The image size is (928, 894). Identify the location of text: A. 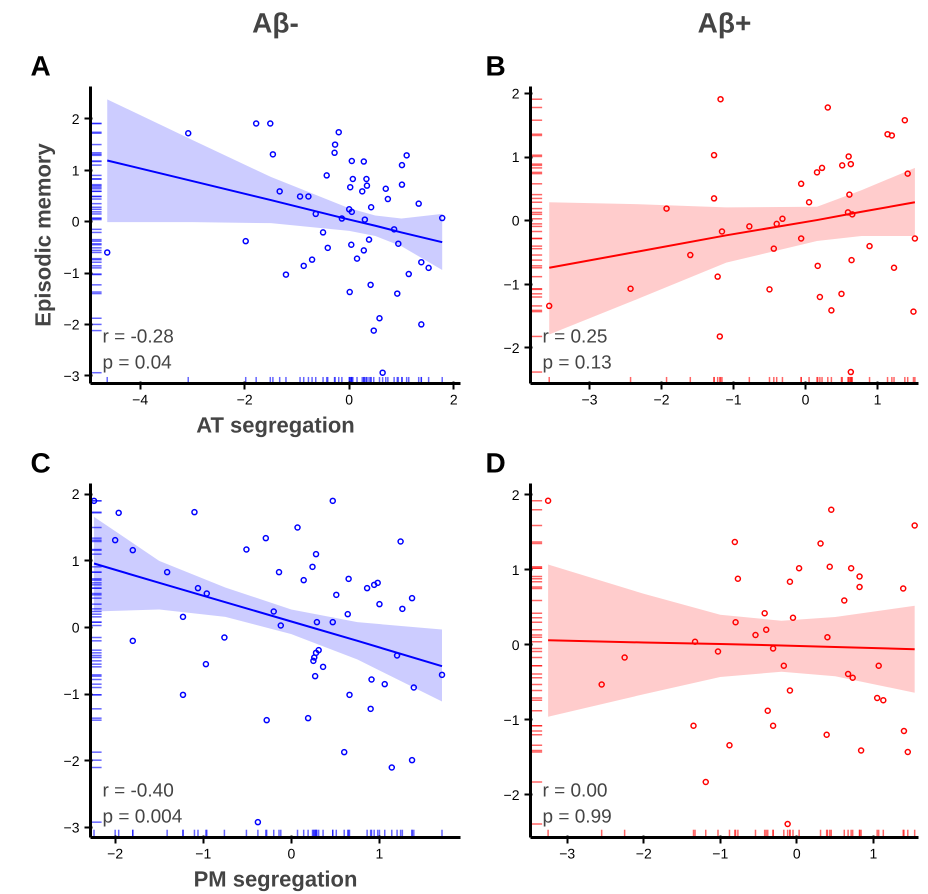
(40, 66).